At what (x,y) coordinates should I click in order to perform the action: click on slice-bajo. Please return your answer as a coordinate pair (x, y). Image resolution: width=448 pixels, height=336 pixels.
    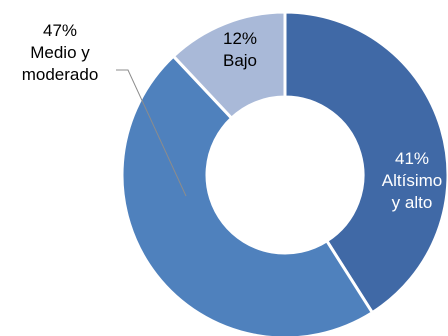
    Looking at the image, I should click on (229, 65).